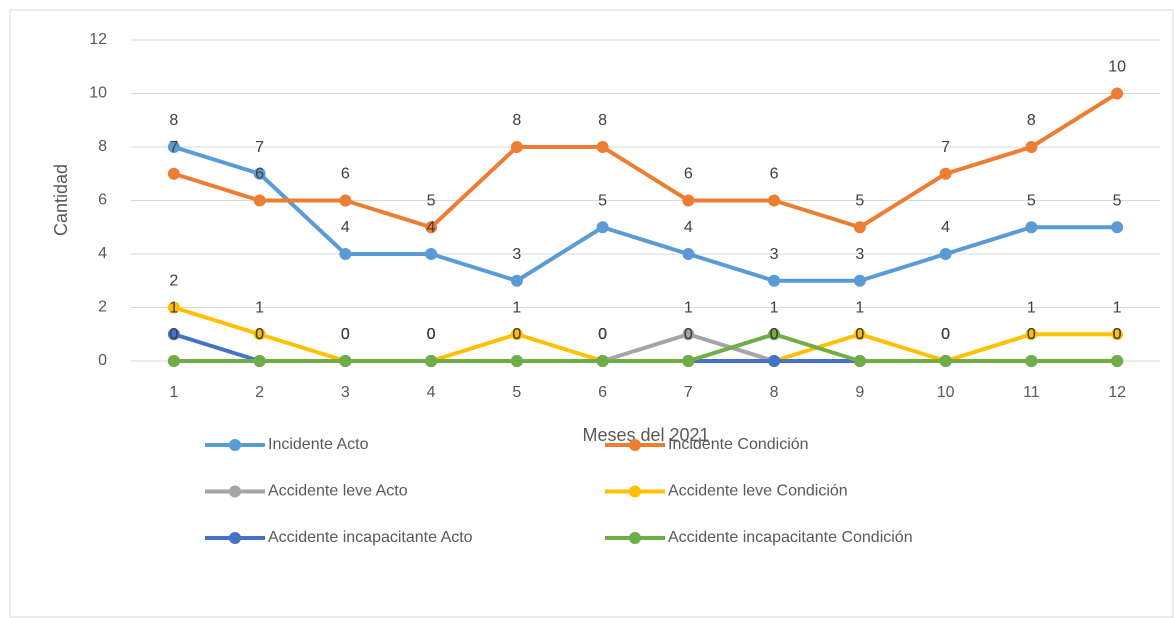 This screenshot has width=1174, height=618. I want to click on y-axis-title: Cantidad, so click(61, 200).